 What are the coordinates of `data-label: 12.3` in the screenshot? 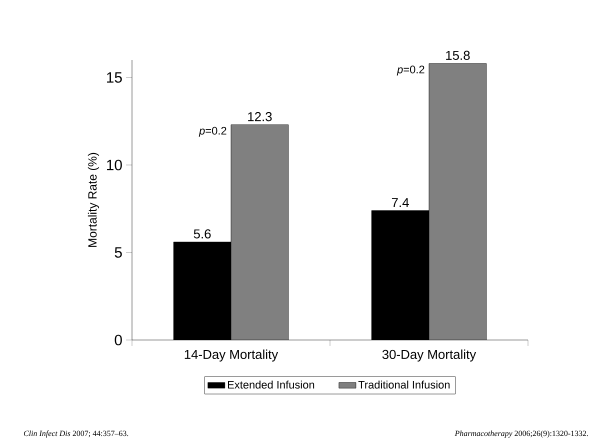 It's located at (260, 117).